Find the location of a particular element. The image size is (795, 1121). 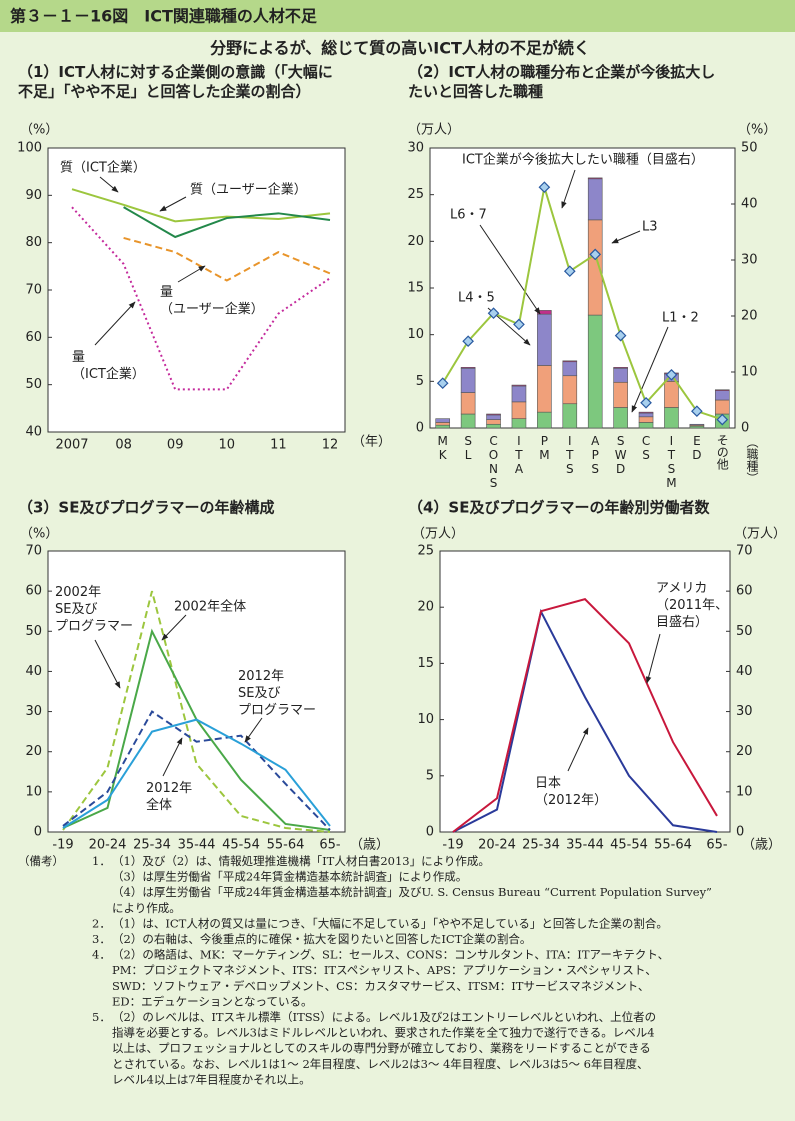

y2-axis-unit: （万人） is located at coordinates (760, 534).